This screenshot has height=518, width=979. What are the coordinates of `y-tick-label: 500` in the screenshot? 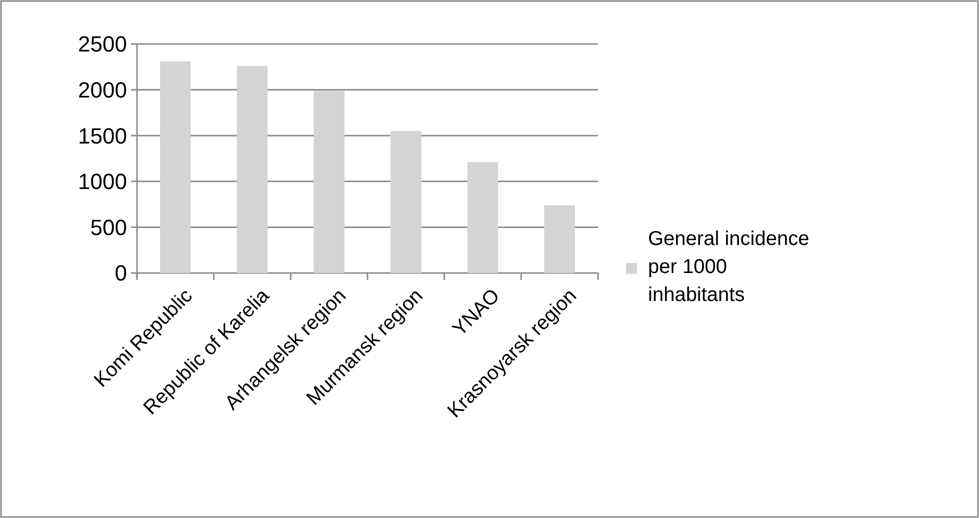 It's located at (108, 227).